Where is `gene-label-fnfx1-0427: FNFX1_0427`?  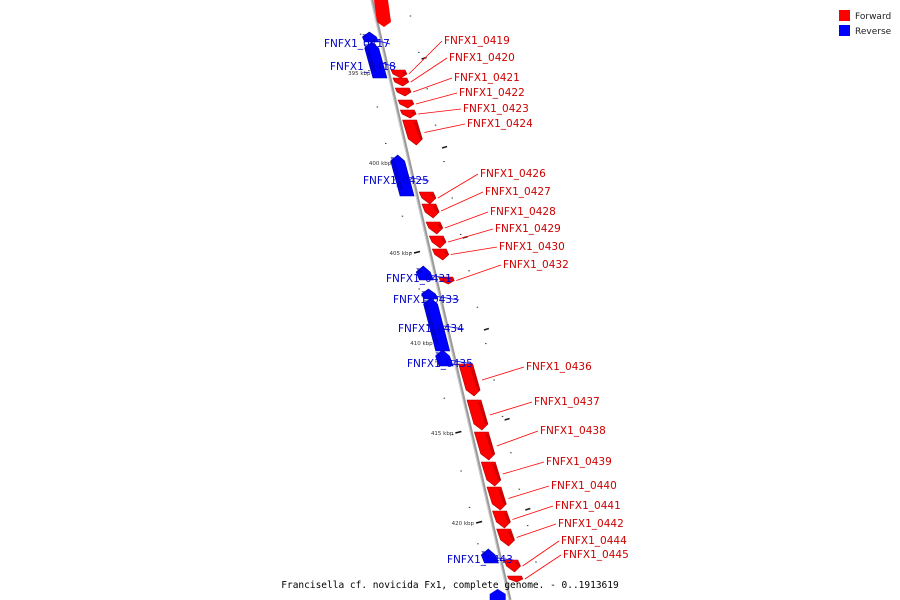
gene-label-fnfx1-0427: FNFX1_0427 is located at coordinates (518, 192).